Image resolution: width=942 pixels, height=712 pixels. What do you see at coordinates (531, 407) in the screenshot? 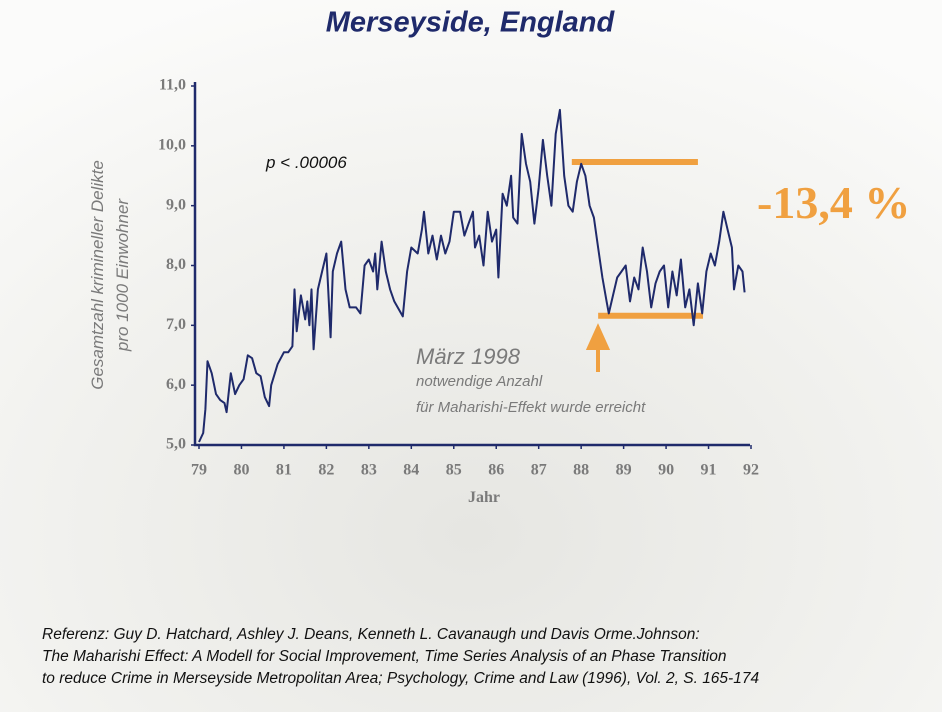
I see `annotation-text: für Maharishi-Effekt wurde erreicht` at bounding box center [531, 407].